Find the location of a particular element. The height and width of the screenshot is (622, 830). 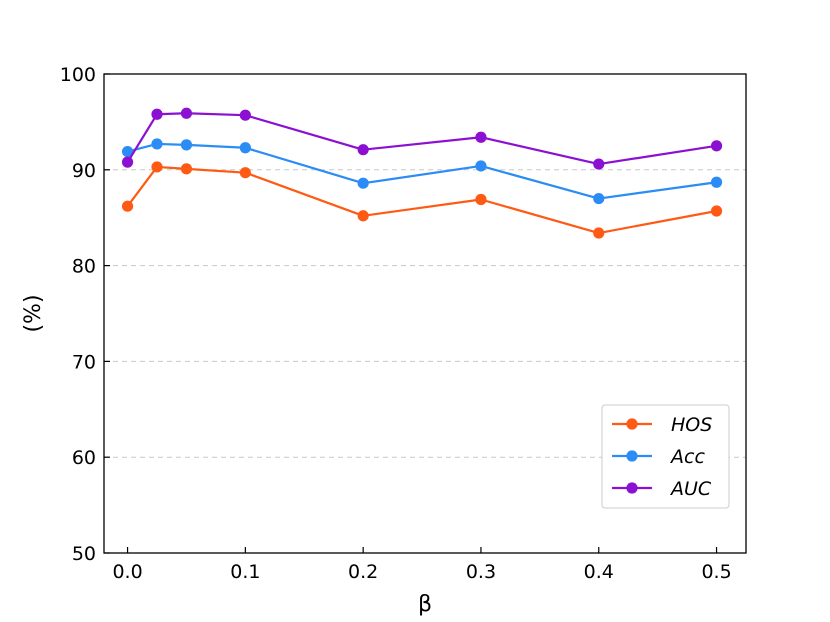

series-hos is located at coordinates (422, 200).